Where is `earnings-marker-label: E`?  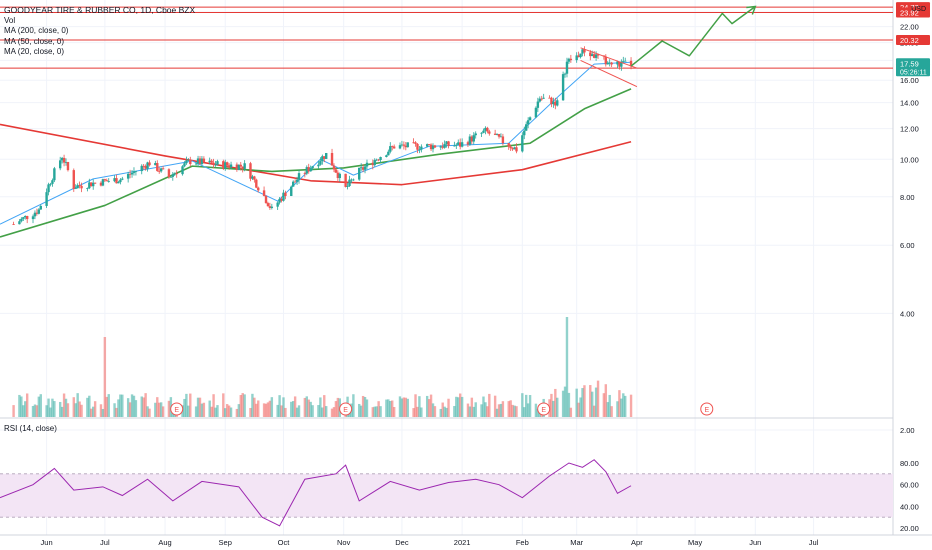 earnings-marker-label: E is located at coordinates (176, 410).